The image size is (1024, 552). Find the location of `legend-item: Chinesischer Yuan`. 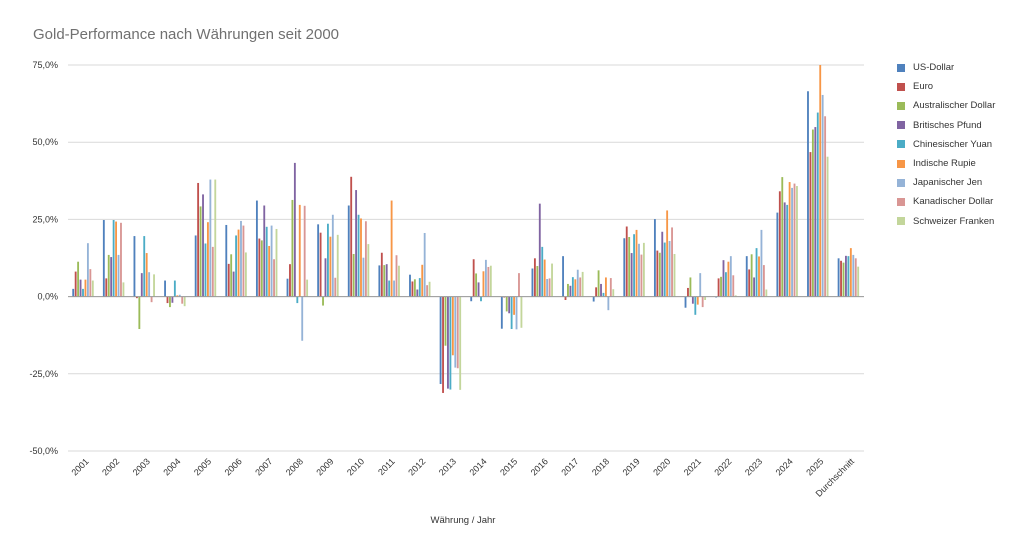

legend-item: Chinesischer Yuan is located at coordinates (946, 144).